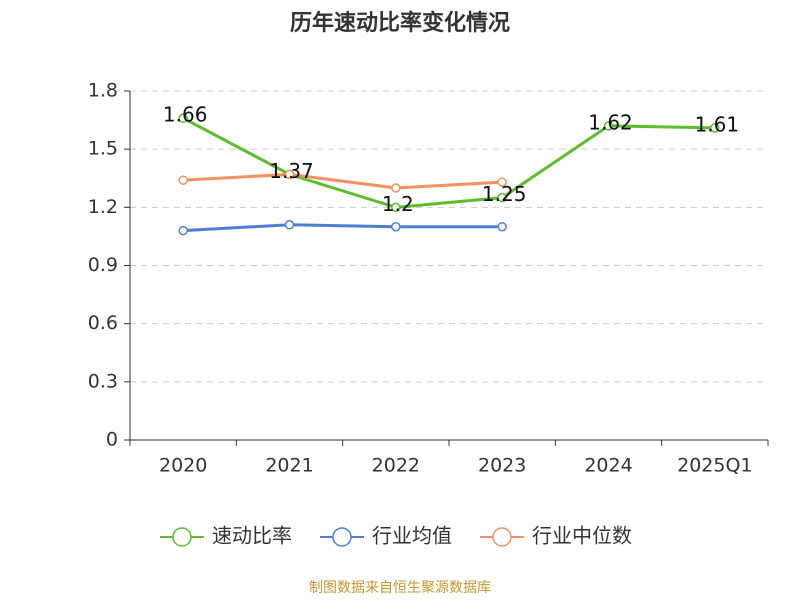  Describe the element at coordinates (252, 536) in the screenshot. I see `legend-label: 速动比率` at that location.